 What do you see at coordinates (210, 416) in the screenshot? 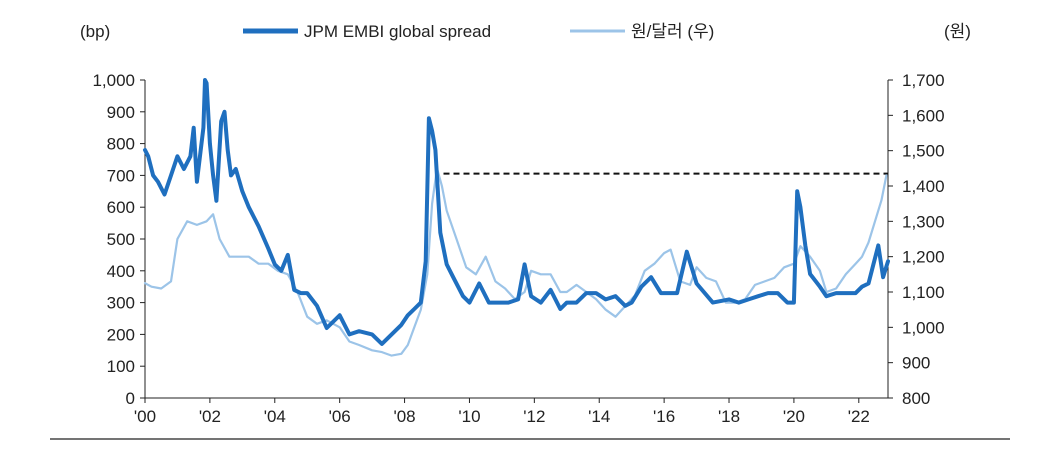
I see `x-tick-label: '02` at bounding box center [210, 416].